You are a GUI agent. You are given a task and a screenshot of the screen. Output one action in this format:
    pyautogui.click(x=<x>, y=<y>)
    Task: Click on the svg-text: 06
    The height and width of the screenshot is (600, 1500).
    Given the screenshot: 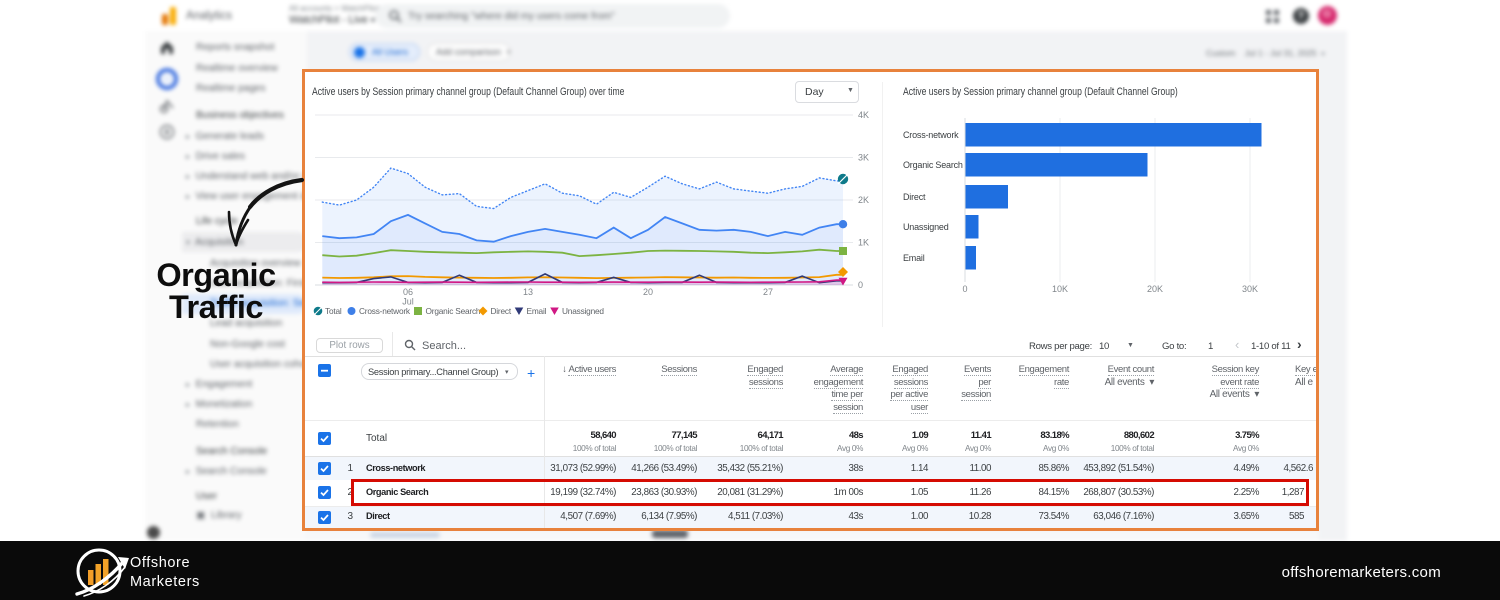 What is the action you would take?
    pyautogui.click(x=408, y=292)
    